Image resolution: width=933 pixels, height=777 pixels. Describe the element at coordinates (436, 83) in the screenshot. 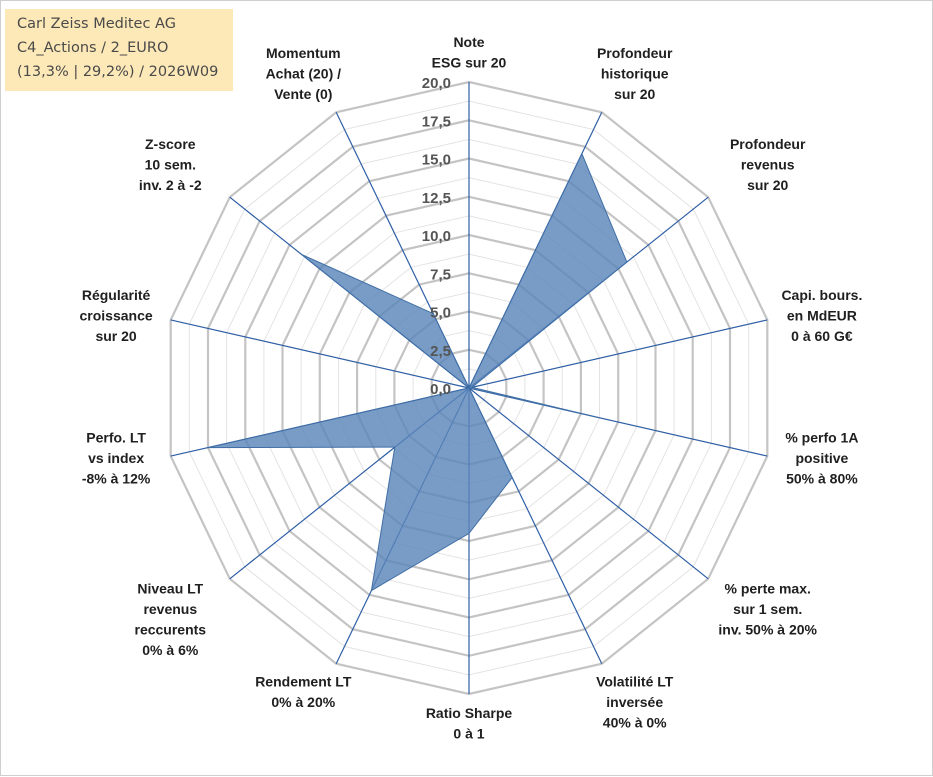

I see `radial-tick-label: 20,0` at that location.